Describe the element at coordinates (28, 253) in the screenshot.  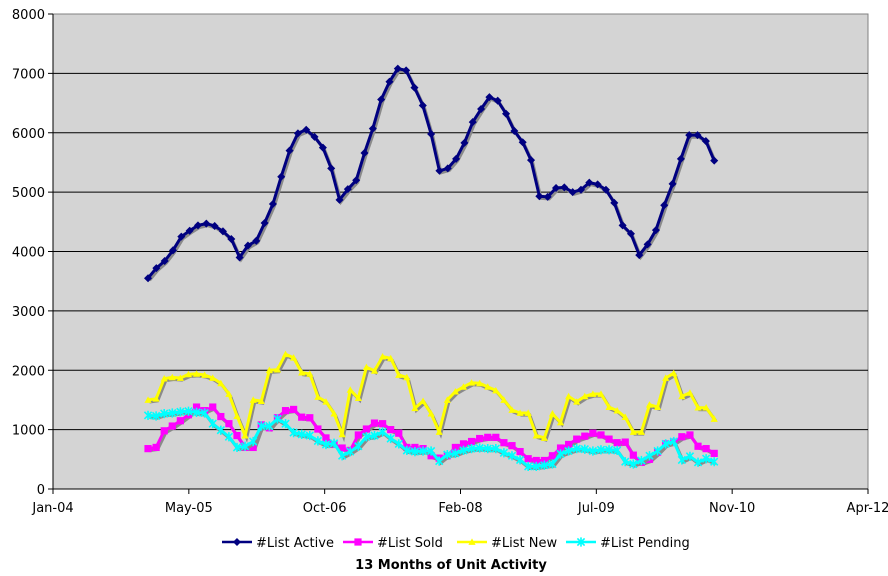
I see `y-tick-label: 4000` at that location.